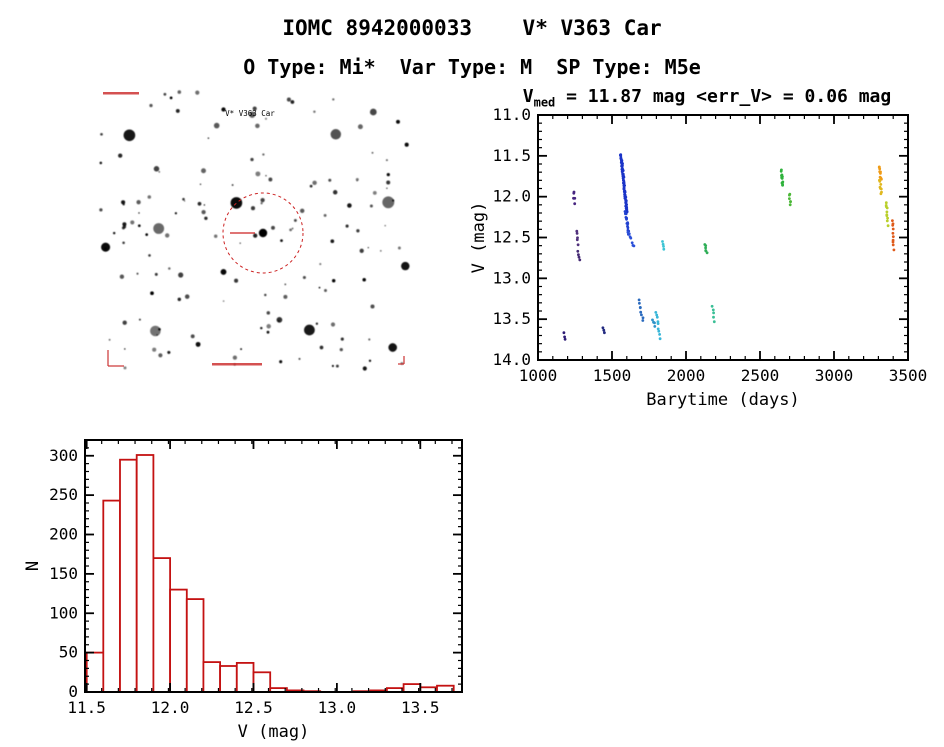  What do you see at coordinates (63, 573) in the screenshot?
I see `y-tick-label: 150` at bounding box center [63, 573].